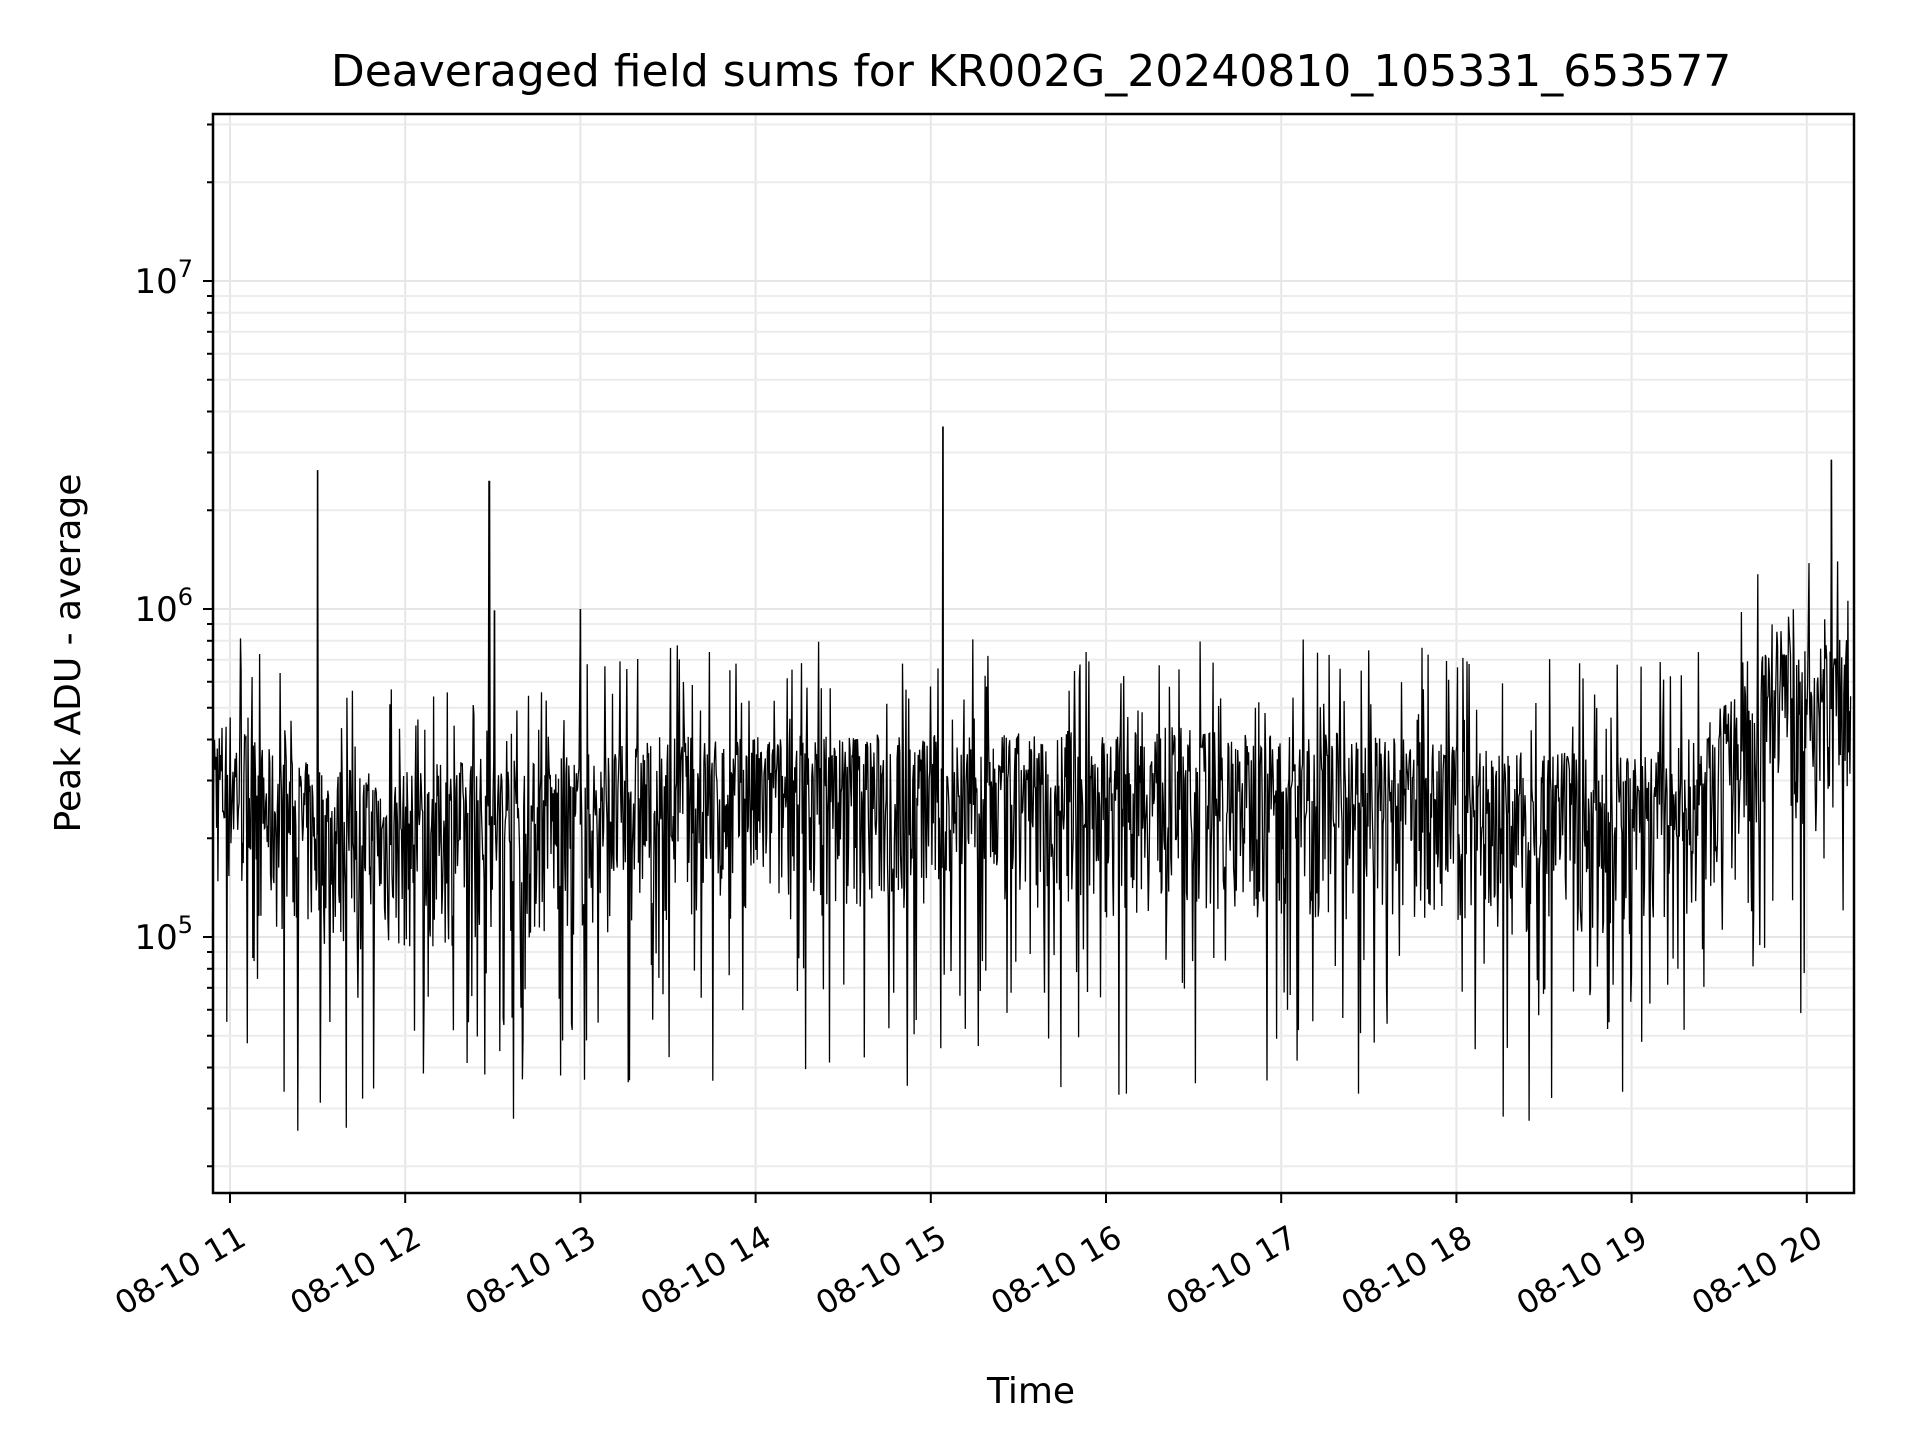 The image size is (1920, 1440). Describe the element at coordinates (163, 278) in the screenshot. I see `y-tick-label: 10⁷` at that location.